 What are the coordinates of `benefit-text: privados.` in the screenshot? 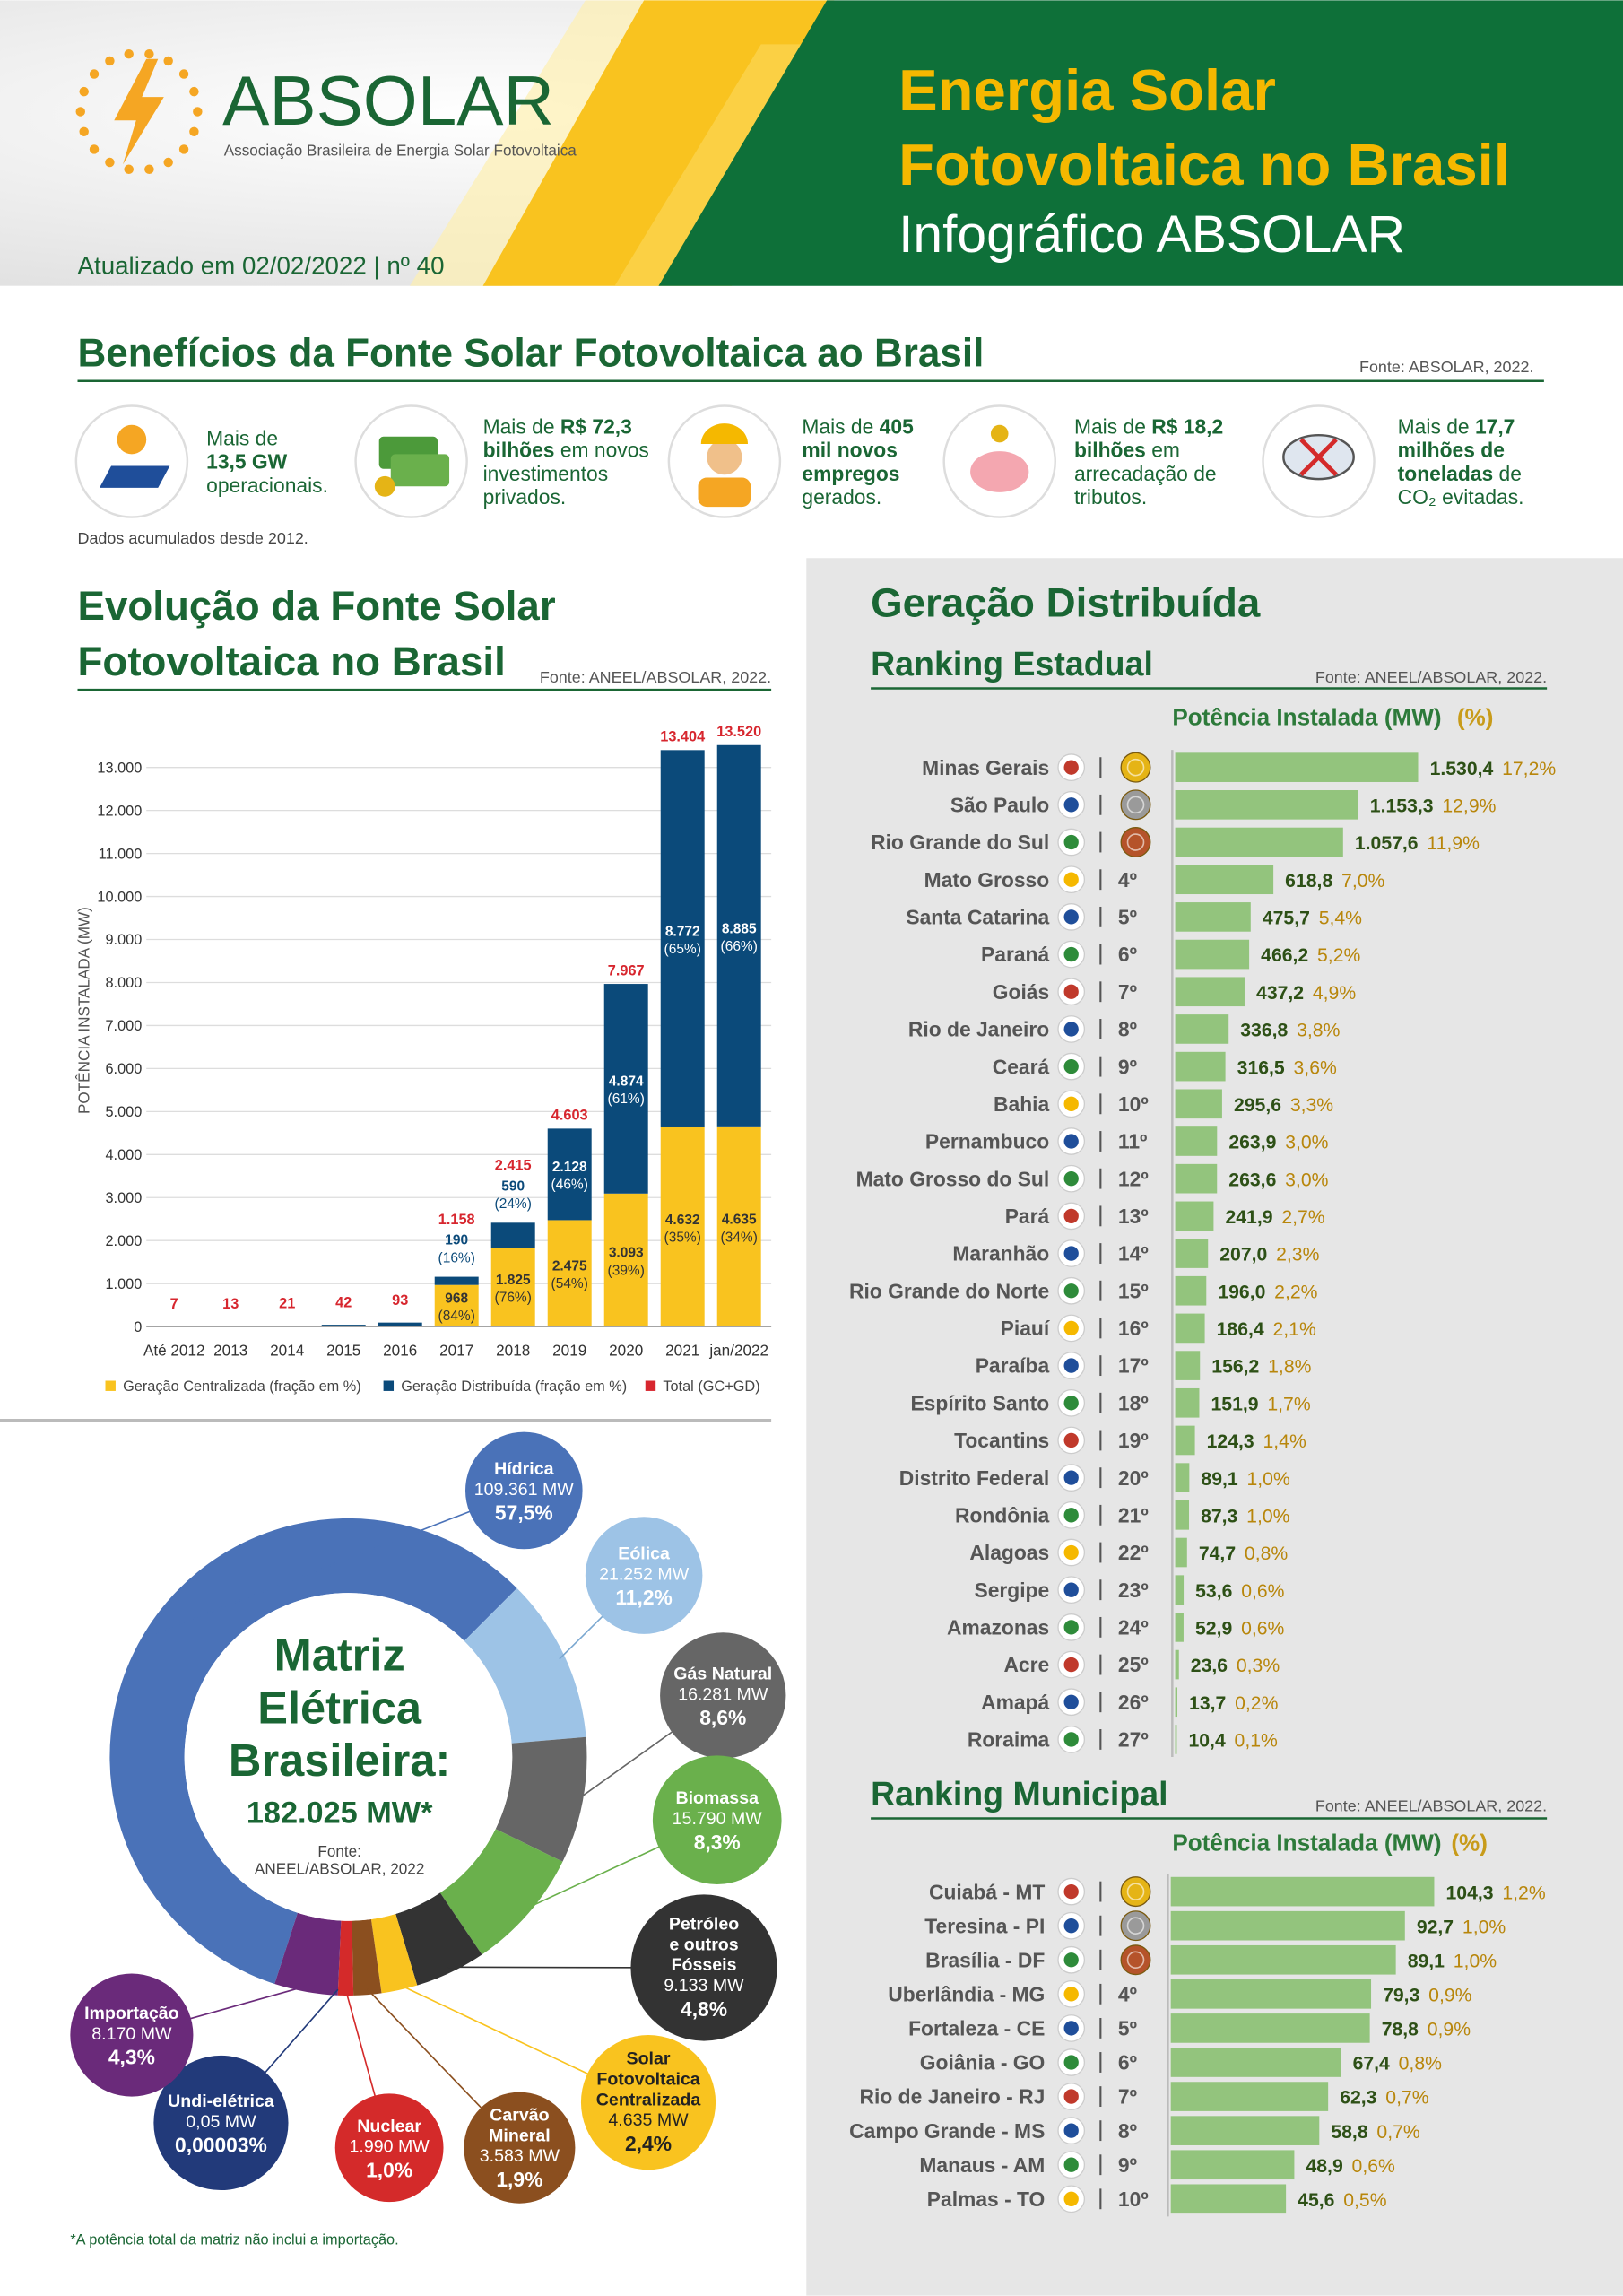 It's located at (525, 497).